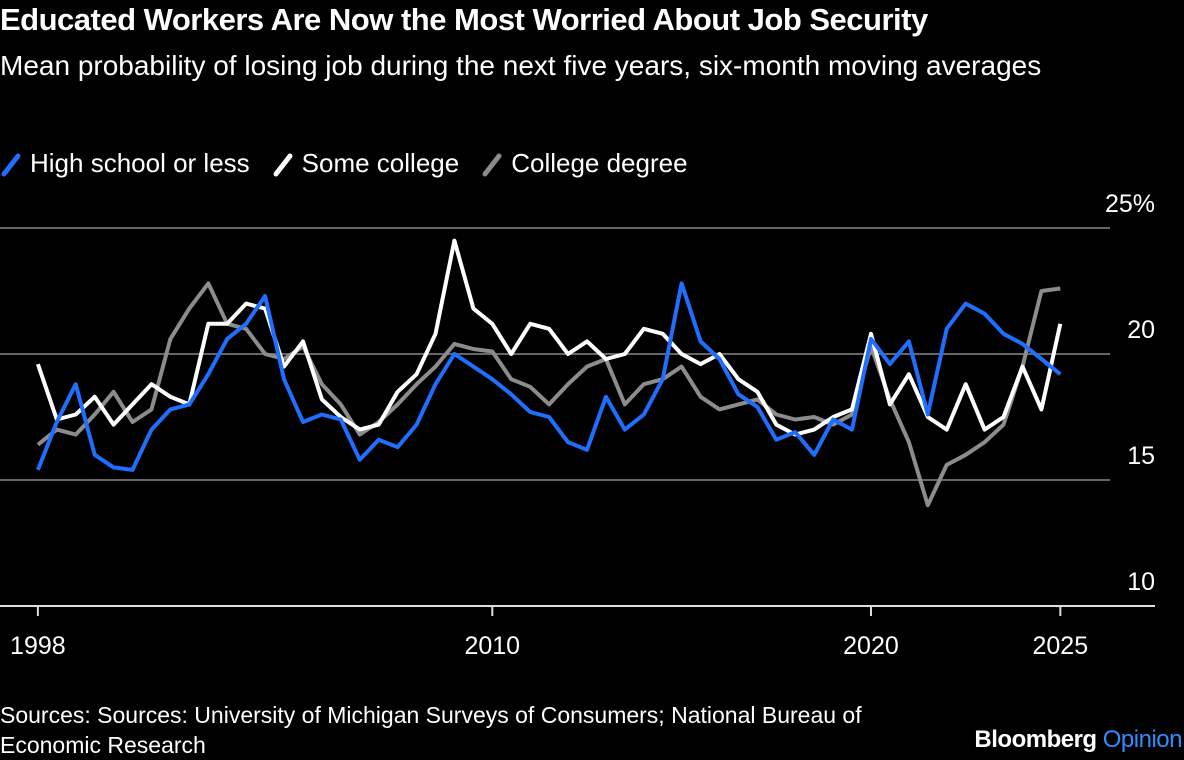  I want to click on legend-item: High school or less, so click(125, 163).